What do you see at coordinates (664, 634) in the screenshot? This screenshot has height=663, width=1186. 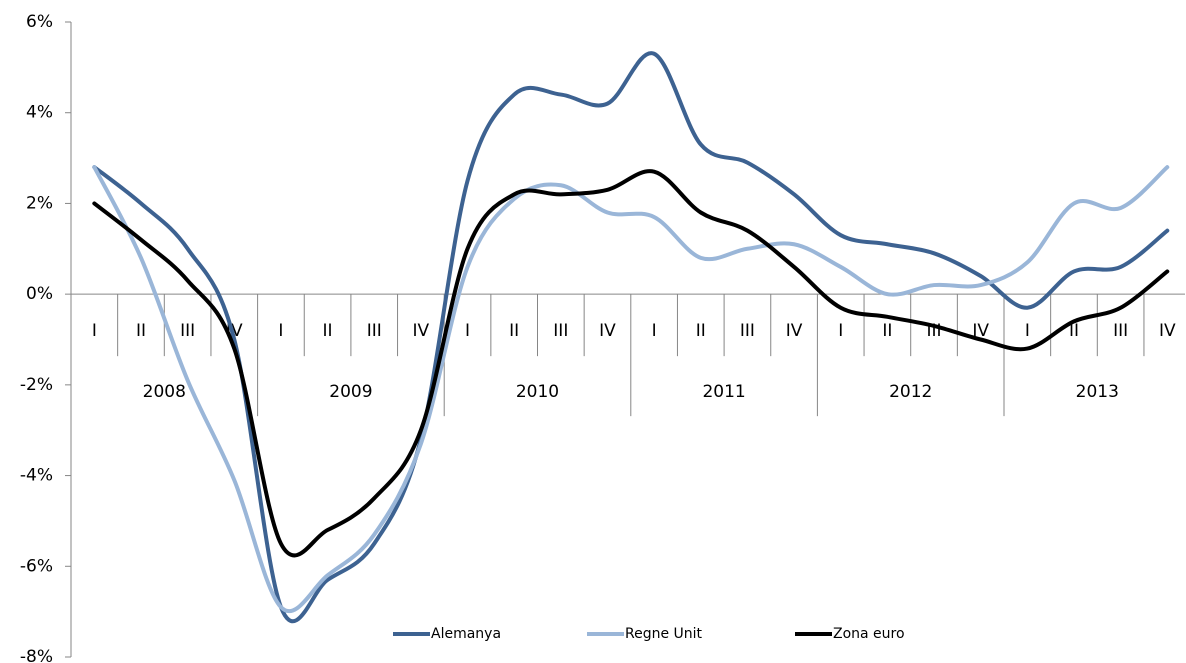 I see `legend-label: Regne Unit` at bounding box center [664, 634].